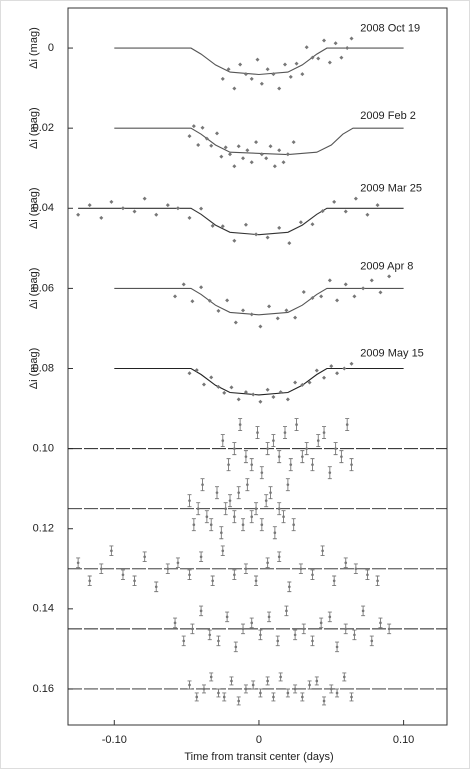 This screenshot has height=769, width=470. What do you see at coordinates (390, 28) in the screenshot?
I see `series-label: 2008 Oct 19` at bounding box center [390, 28].